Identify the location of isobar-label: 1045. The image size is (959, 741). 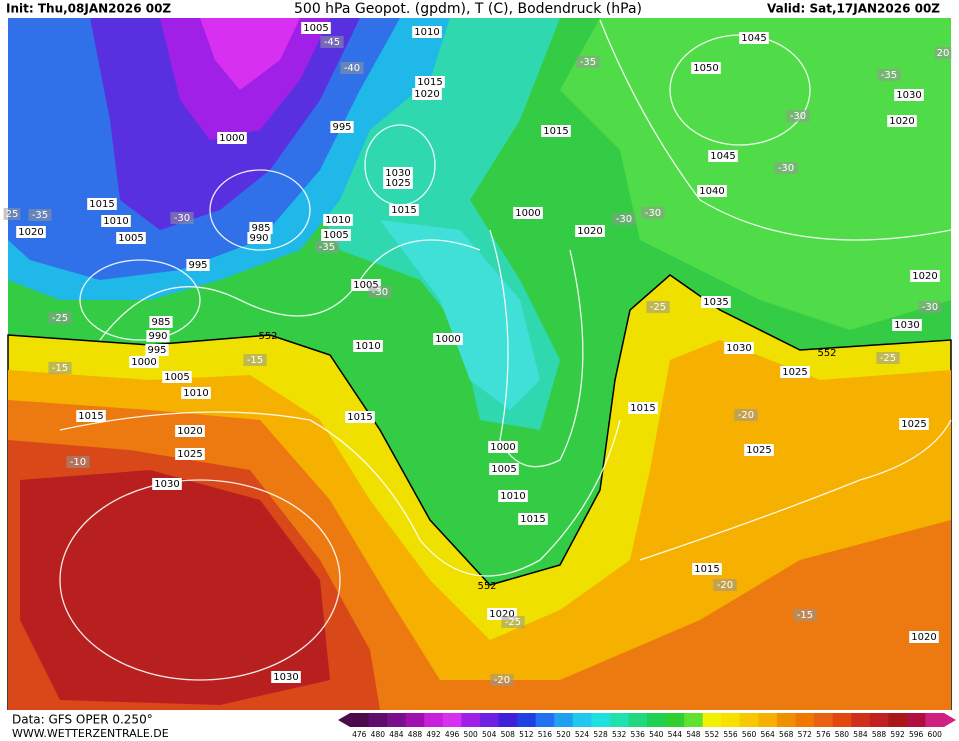
(753, 38).